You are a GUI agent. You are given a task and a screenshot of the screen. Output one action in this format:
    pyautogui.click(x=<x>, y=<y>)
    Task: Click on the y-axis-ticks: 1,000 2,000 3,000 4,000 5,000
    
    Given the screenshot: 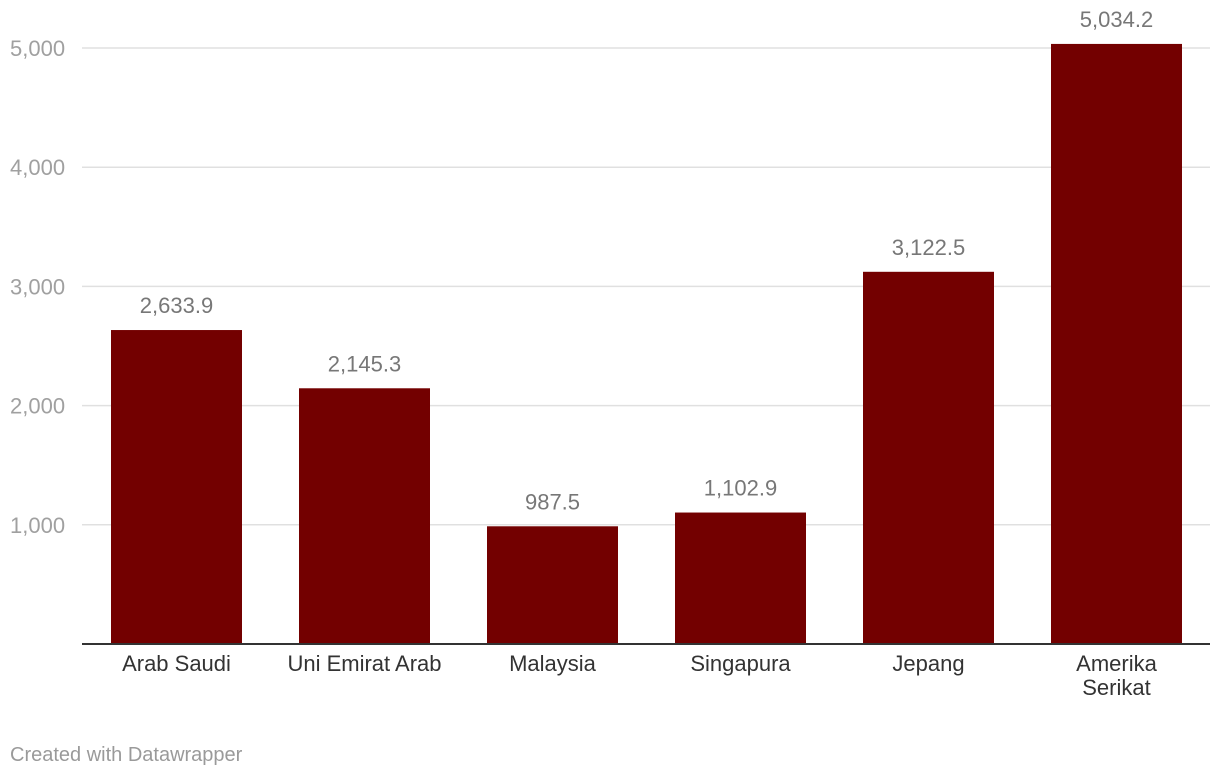 What is the action you would take?
    pyautogui.click(x=37, y=287)
    